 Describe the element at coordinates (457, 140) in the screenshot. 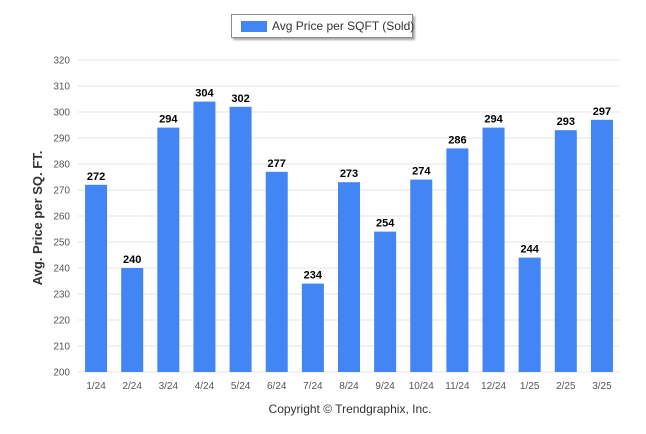

I see `bar-value-label: 286` at that location.